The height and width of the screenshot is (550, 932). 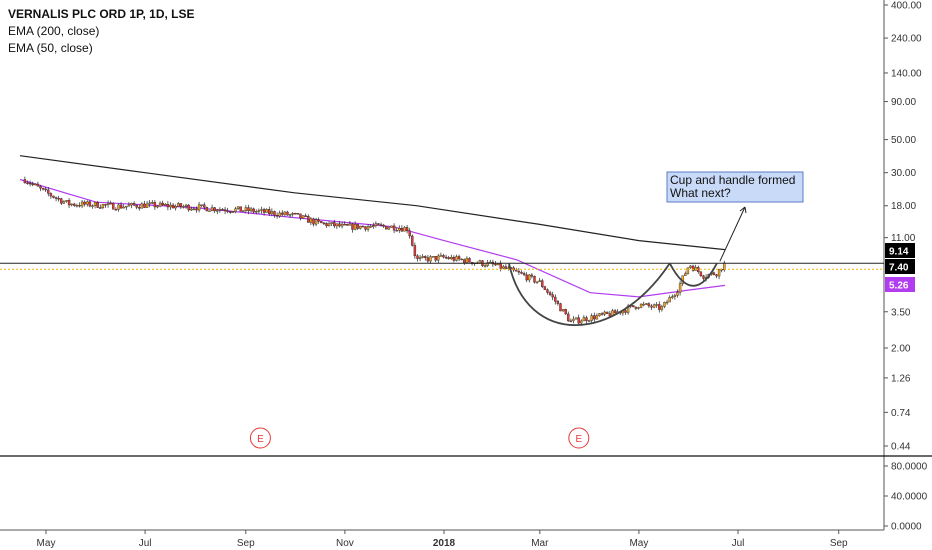 I want to click on price-tick-label: 90.00, so click(x=903, y=102).